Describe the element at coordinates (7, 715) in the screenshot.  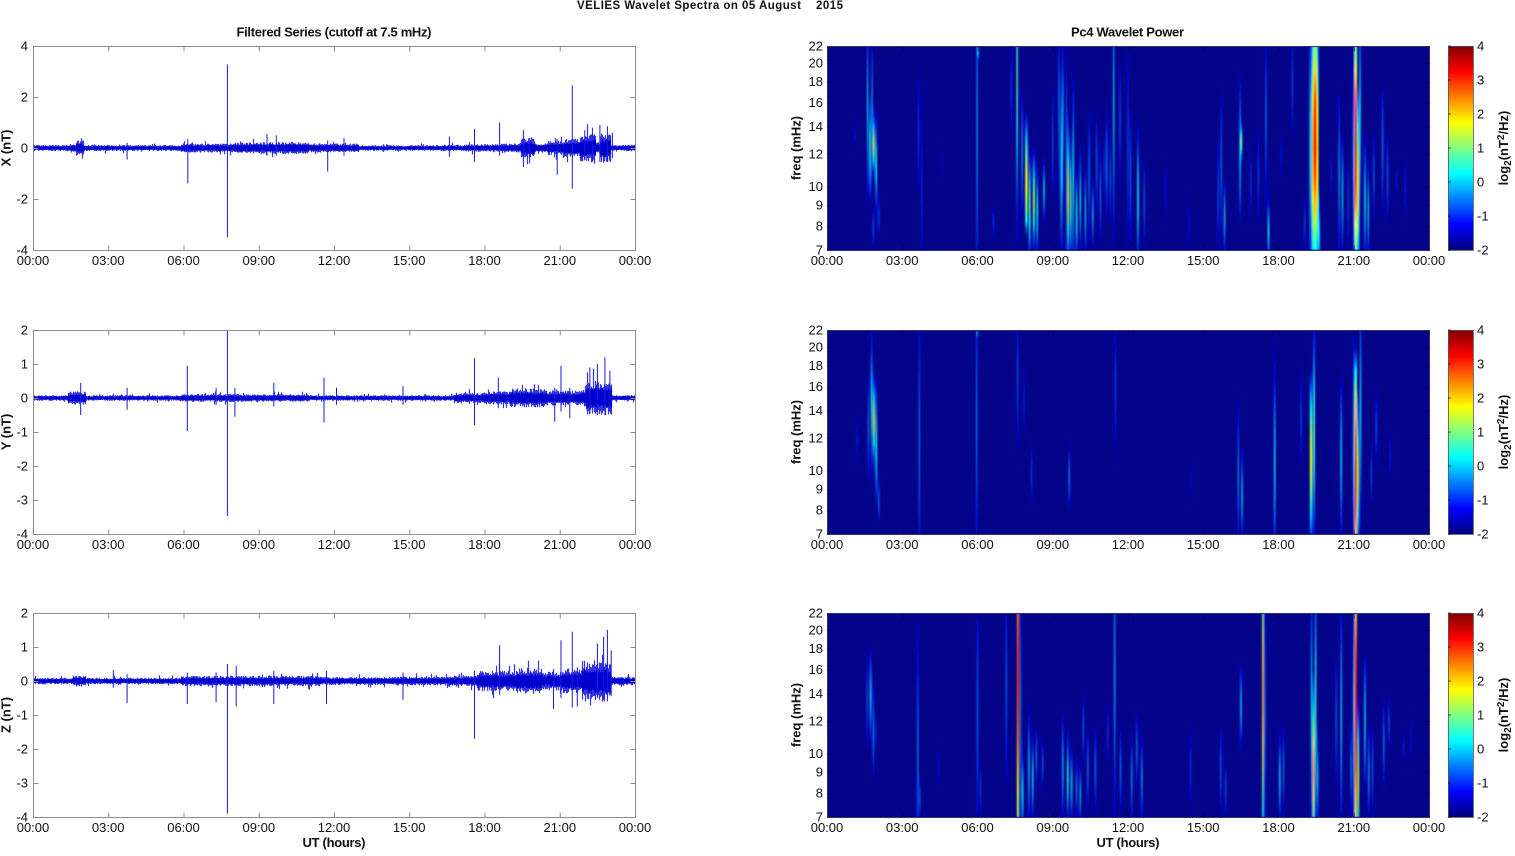
I see `svg-text: Z (nT)` at that location.